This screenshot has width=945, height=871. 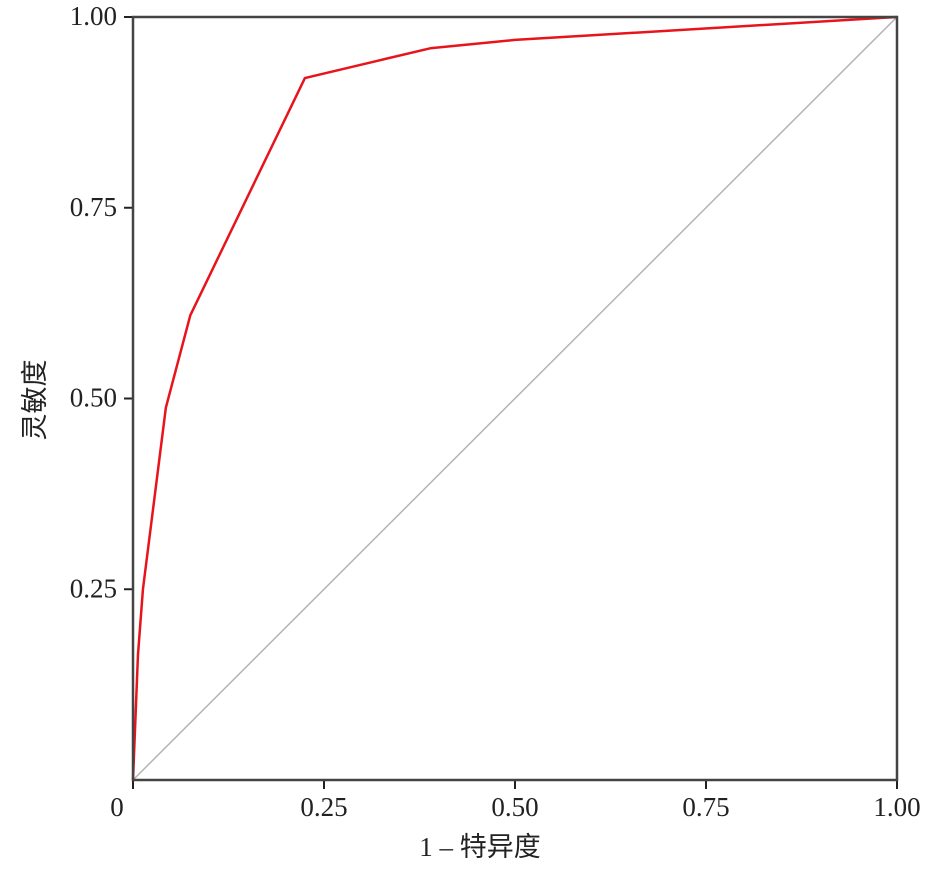 What do you see at coordinates (705, 807) in the screenshot?
I see `x-tick-label: 0.75` at bounding box center [705, 807].